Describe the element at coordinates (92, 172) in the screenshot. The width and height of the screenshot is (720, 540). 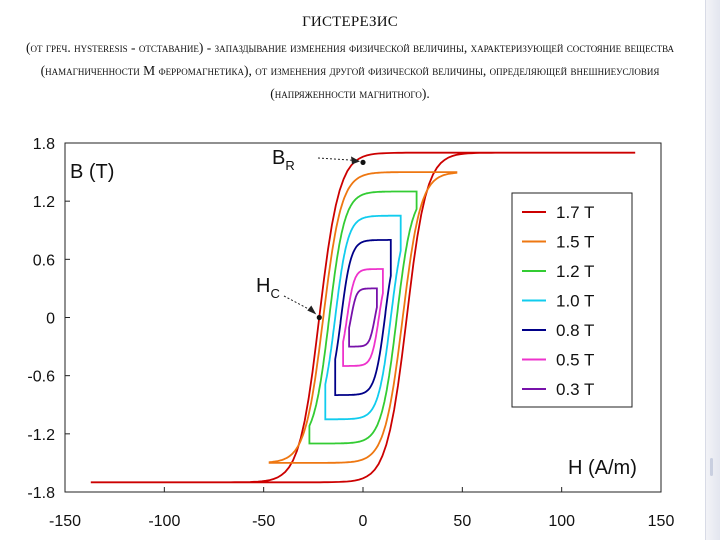
I see `y-axis-label: B (T)` at that location.